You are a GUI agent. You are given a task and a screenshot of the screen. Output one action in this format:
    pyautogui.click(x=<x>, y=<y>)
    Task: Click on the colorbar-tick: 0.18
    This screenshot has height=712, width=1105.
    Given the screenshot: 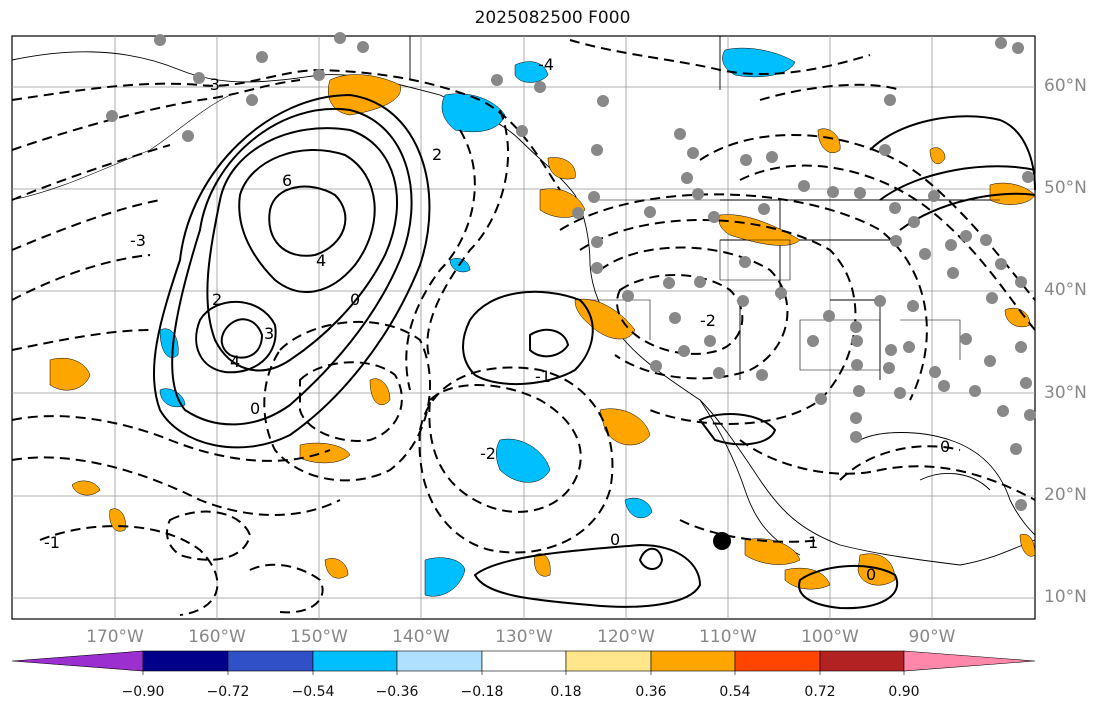 What is the action you would take?
    pyautogui.click(x=566, y=692)
    